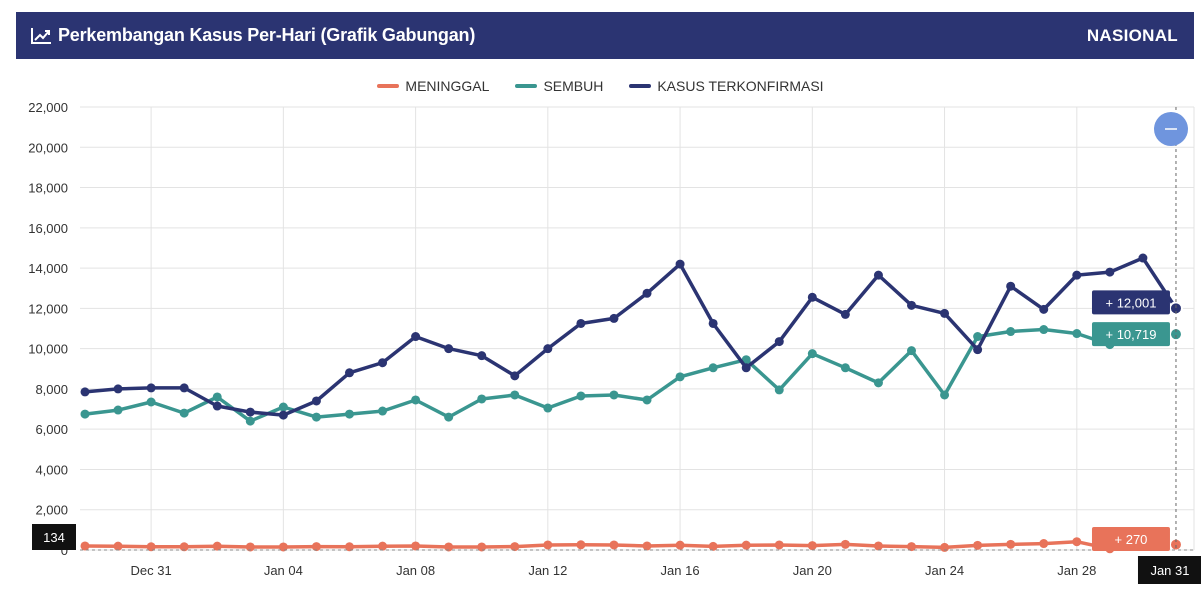  I want to click on y-tick-label: 4,000, so click(51, 469).